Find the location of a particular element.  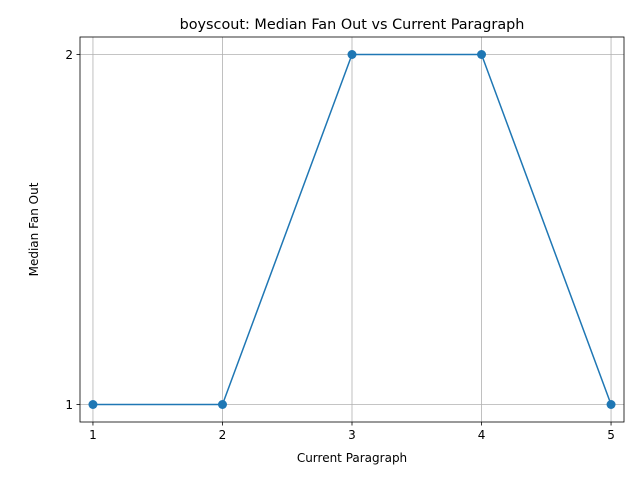

x-tick-label: 2 is located at coordinates (223, 435).